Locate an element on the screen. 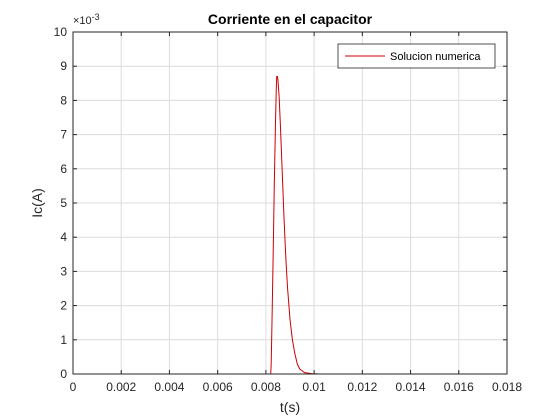  chart-title: Corriente en el capacitor is located at coordinates (290, 19).